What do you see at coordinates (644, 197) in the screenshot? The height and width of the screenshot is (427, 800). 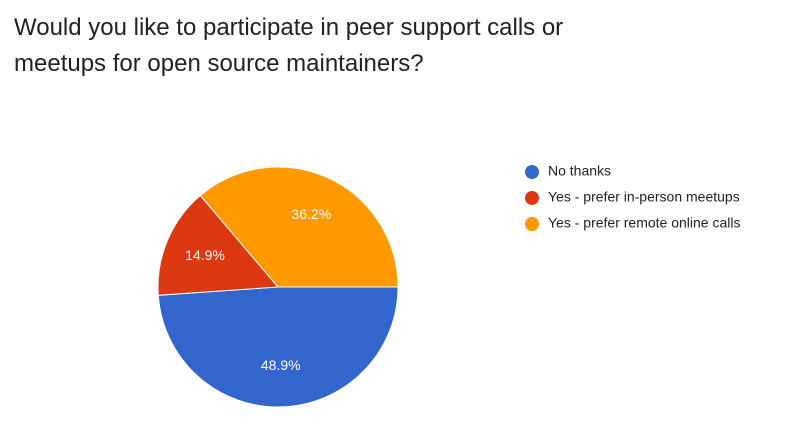 I see `legend-label: Yes - prefer in-person meetups` at bounding box center [644, 197].